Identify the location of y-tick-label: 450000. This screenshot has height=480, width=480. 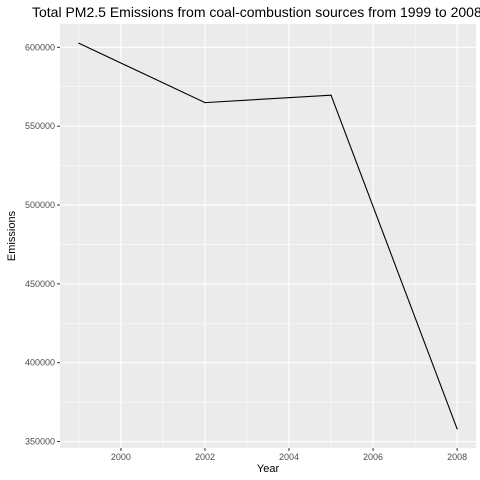
(40, 284).